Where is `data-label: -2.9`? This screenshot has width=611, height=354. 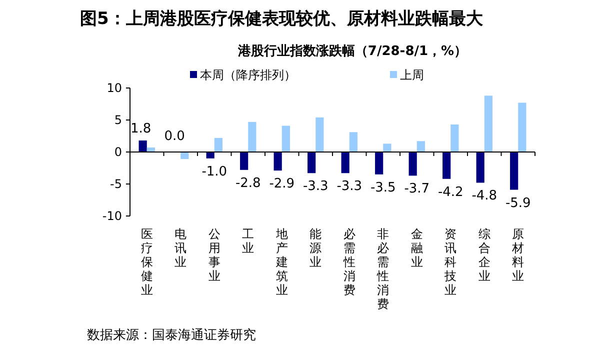
data-label: -2.9 is located at coordinates (282, 184).